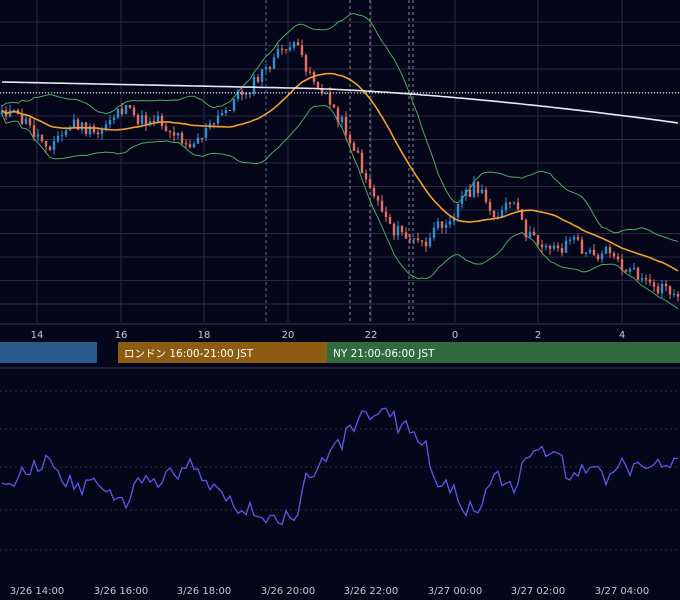  I want to click on oscillator-x-tick-label: 3/26 22:00, so click(371, 591).